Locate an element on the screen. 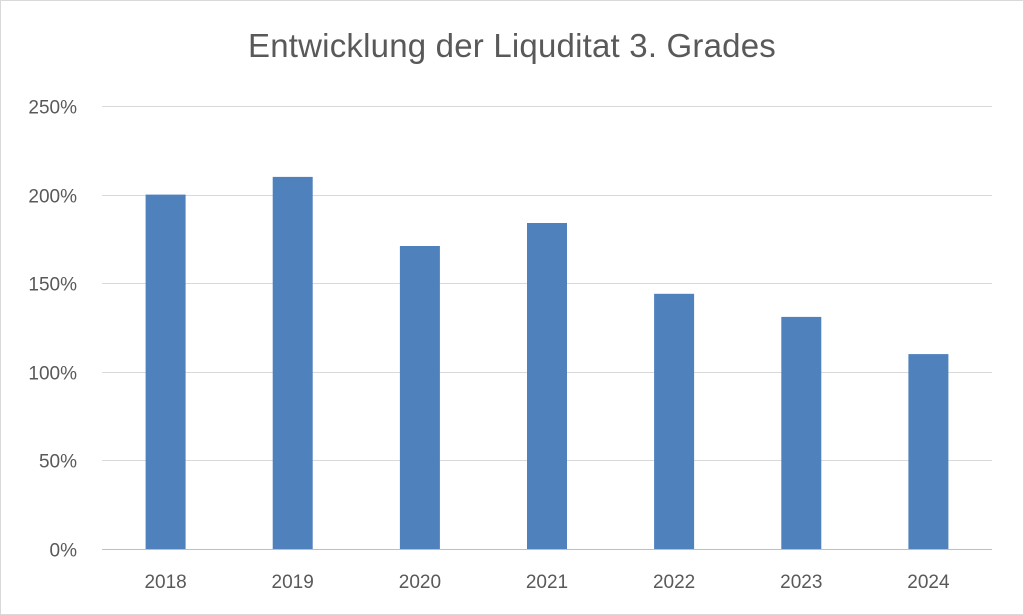  chart-title: Entwicklung der Liquditat 3. Grades is located at coordinates (512, 45).